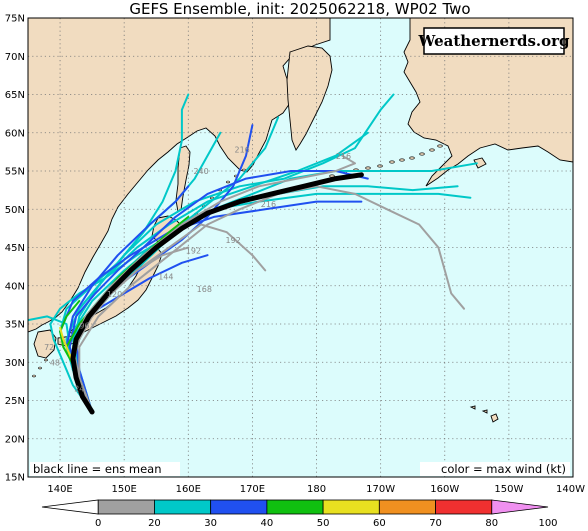 The height and width of the screenshot is (531, 588). What do you see at coordinates (84, 326) in the screenshot?
I see `forecast-hour-label: 96` at bounding box center [84, 326].